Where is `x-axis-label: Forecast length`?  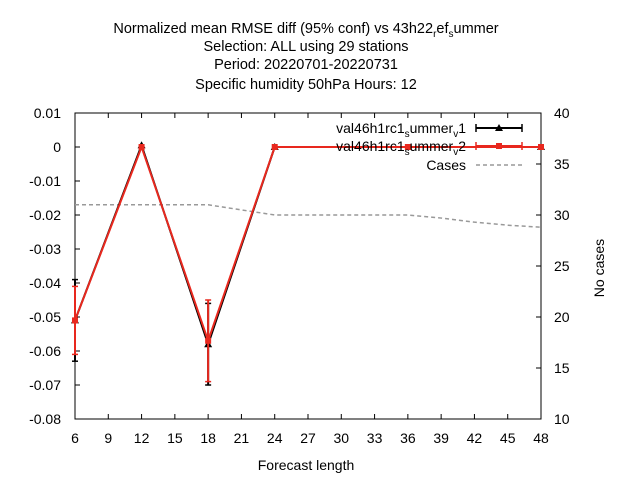 x-axis-label: Forecast length is located at coordinates (306, 465).